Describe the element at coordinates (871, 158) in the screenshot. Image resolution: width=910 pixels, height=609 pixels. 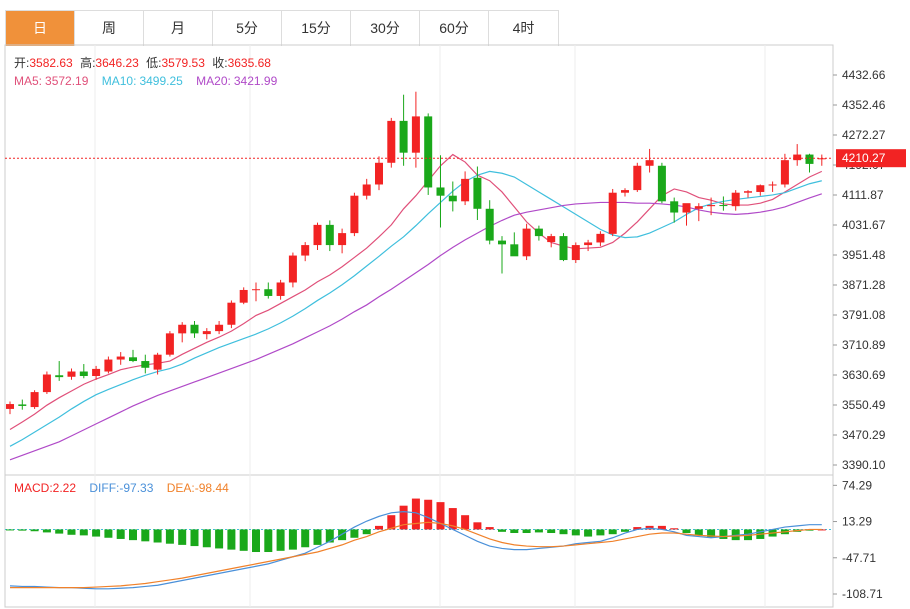
I see `current-price-badge` at that location.